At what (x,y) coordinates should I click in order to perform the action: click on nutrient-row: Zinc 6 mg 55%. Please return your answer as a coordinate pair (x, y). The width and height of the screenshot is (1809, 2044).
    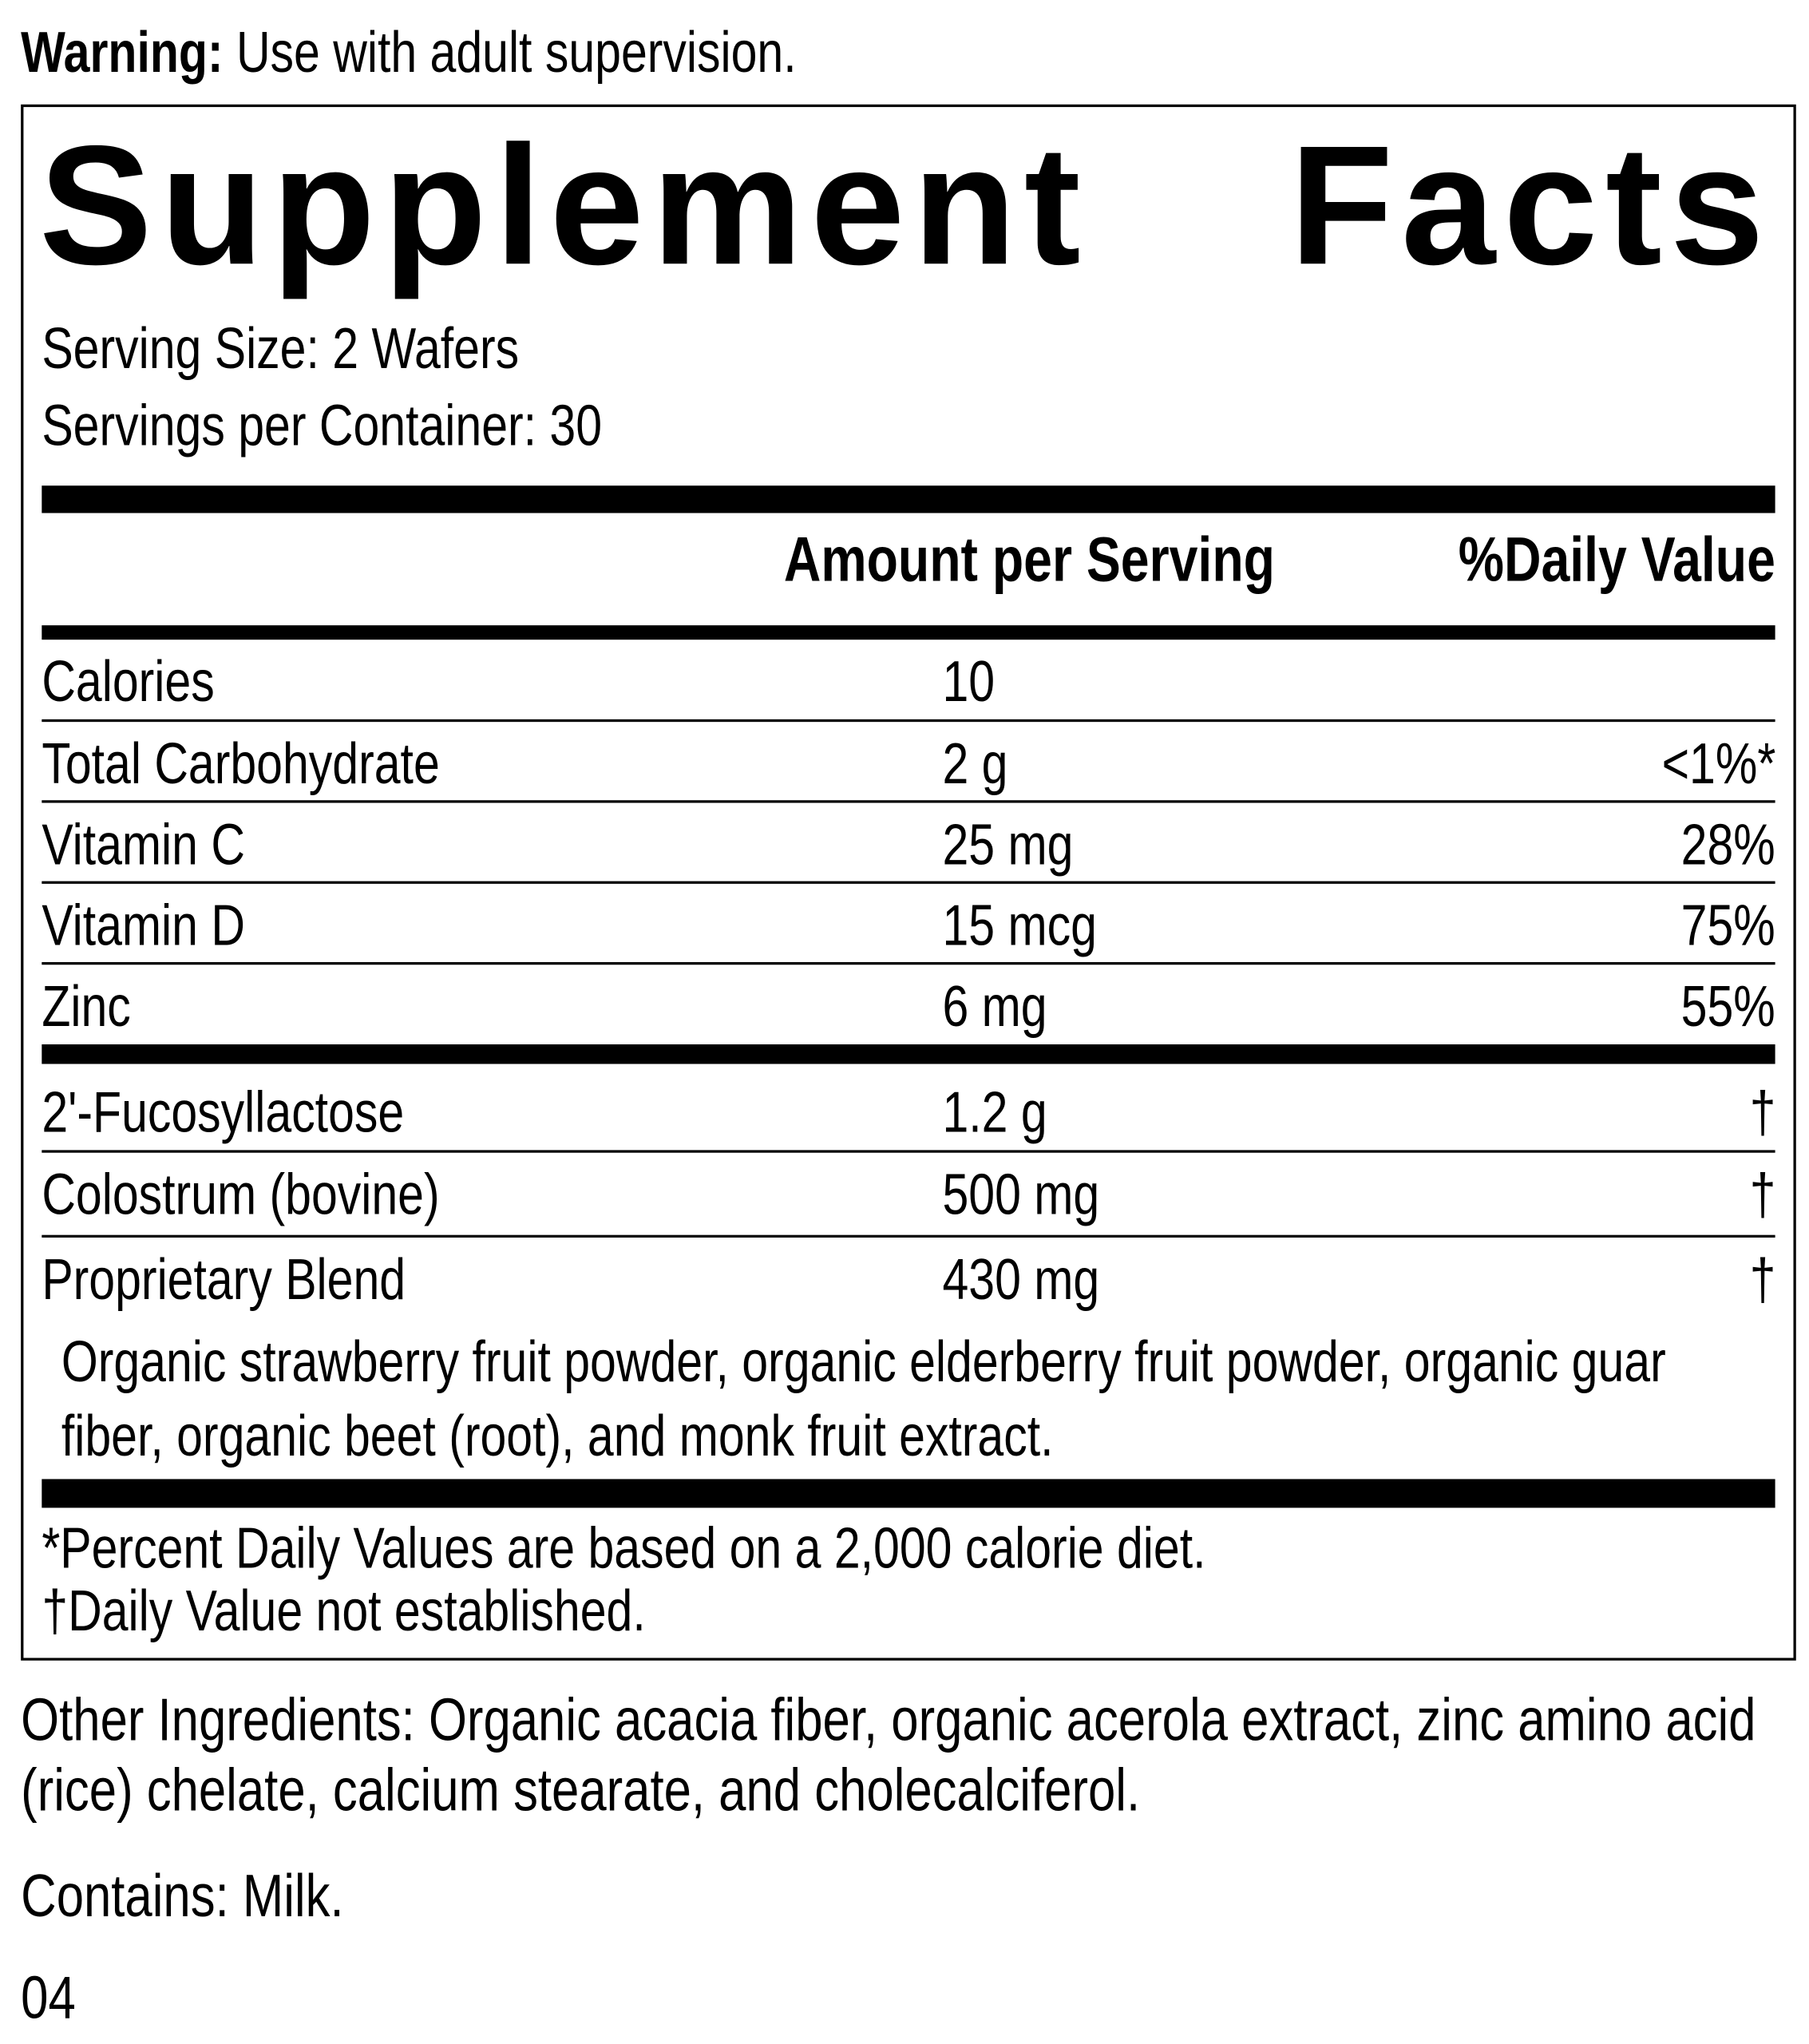
    Looking at the image, I should click on (908, 1004).